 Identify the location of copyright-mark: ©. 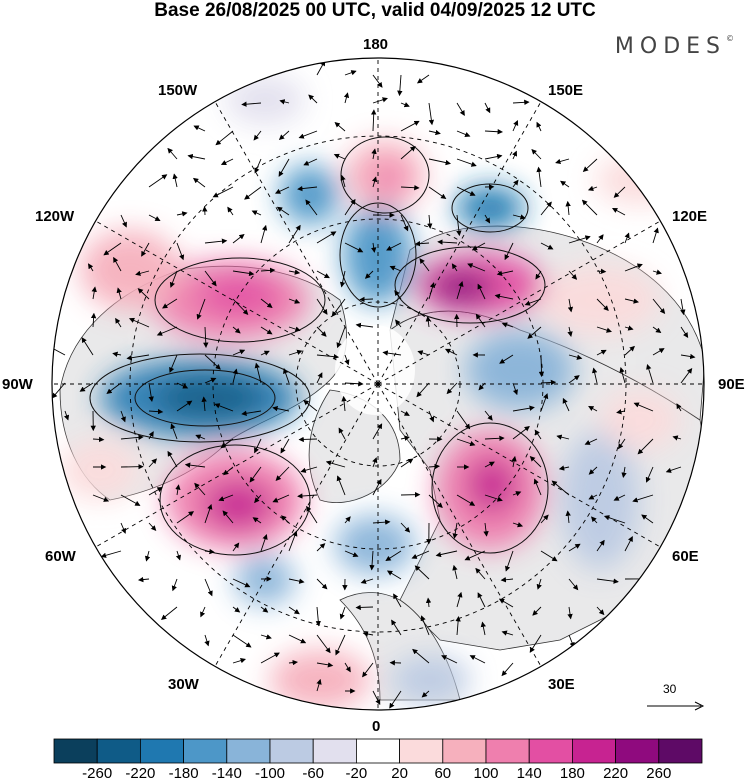
(730, 38).